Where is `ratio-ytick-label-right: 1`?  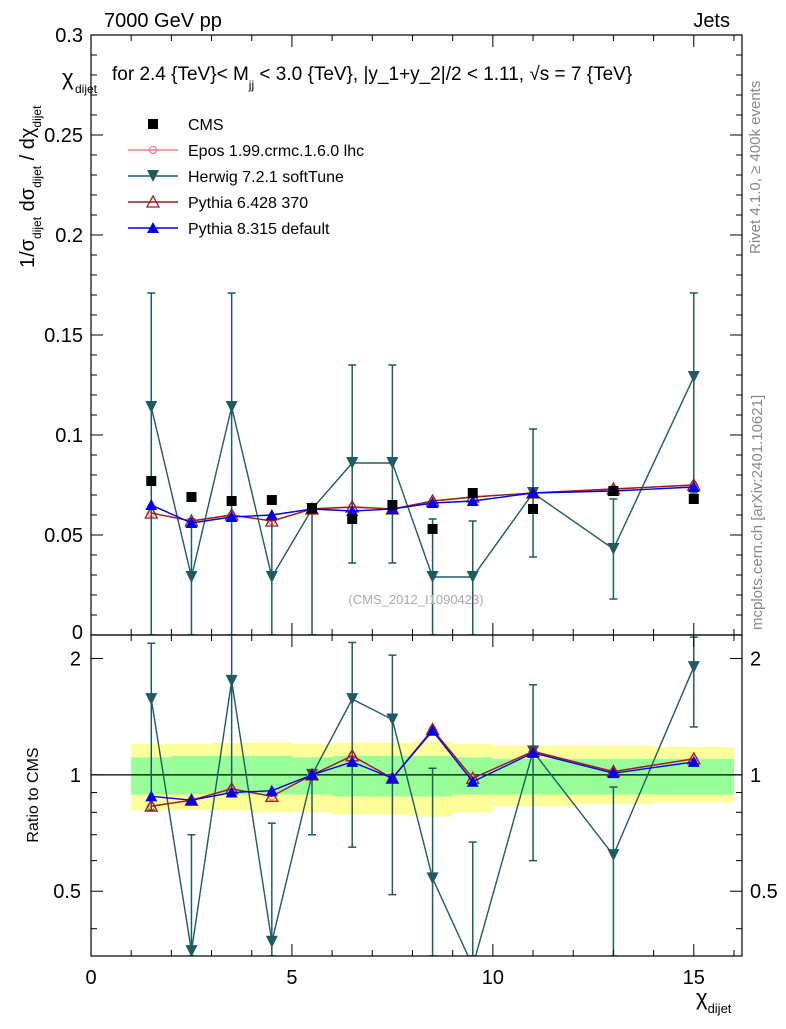
ratio-ytick-label-right: 1 is located at coordinates (755, 776).